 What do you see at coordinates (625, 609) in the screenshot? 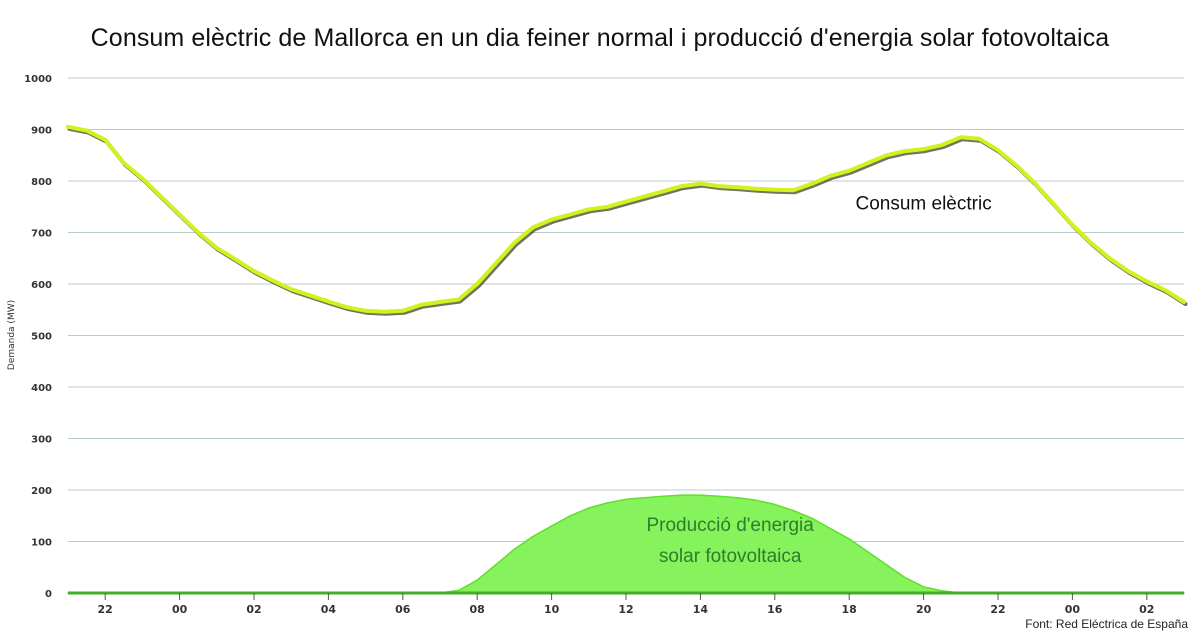
I see `x-tick-label: 12` at bounding box center [625, 609].